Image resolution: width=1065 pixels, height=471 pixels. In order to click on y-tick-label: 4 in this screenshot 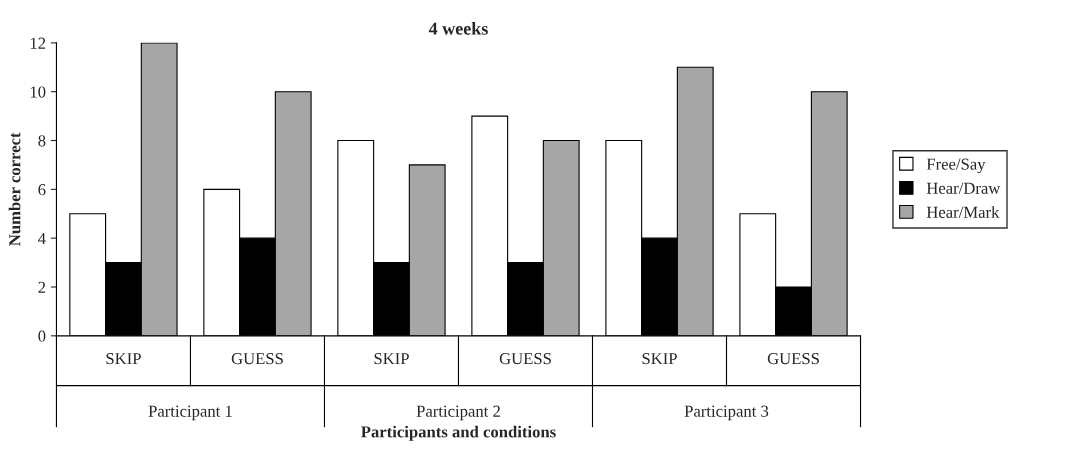, I will do `click(42, 238)`.